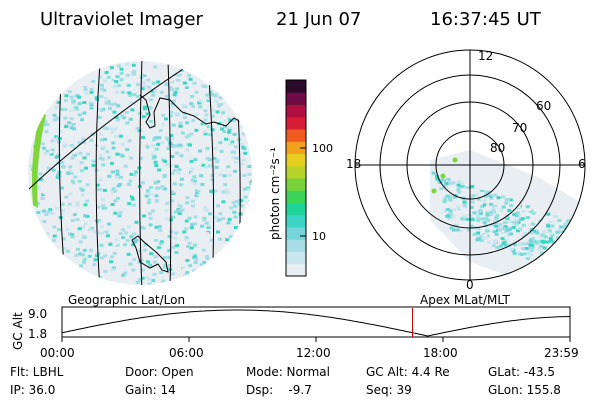 The height and width of the screenshot is (400, 600). What do you see at coordinates (582, 164) in the screenshot?
I see `mlt-label-6: 6` at bounding box center [582, 164].